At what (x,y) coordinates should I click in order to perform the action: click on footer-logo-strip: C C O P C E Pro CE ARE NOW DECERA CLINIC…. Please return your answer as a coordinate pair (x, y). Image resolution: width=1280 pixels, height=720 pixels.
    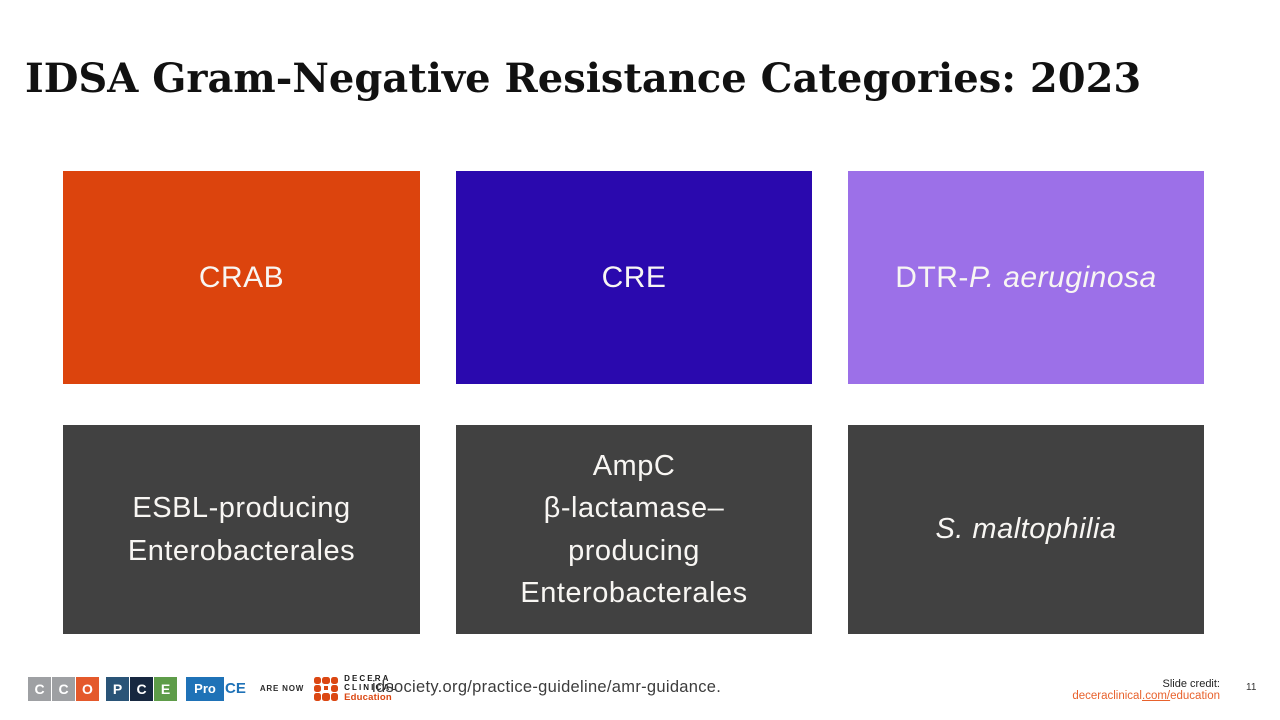
    Looking at the image, I should click on (213, 688).